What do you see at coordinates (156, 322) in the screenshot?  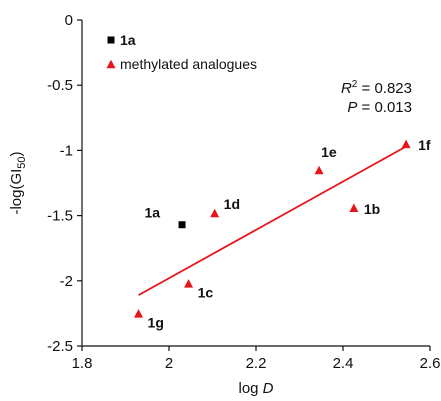 I see `point-label-1g: 1g` at bounding box center [156, 322].